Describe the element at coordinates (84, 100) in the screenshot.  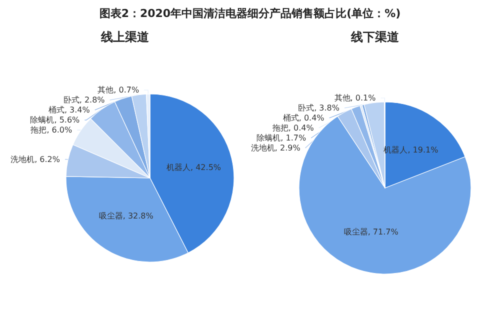
I see `slice-label: 卧式, 2.8%` at that location.